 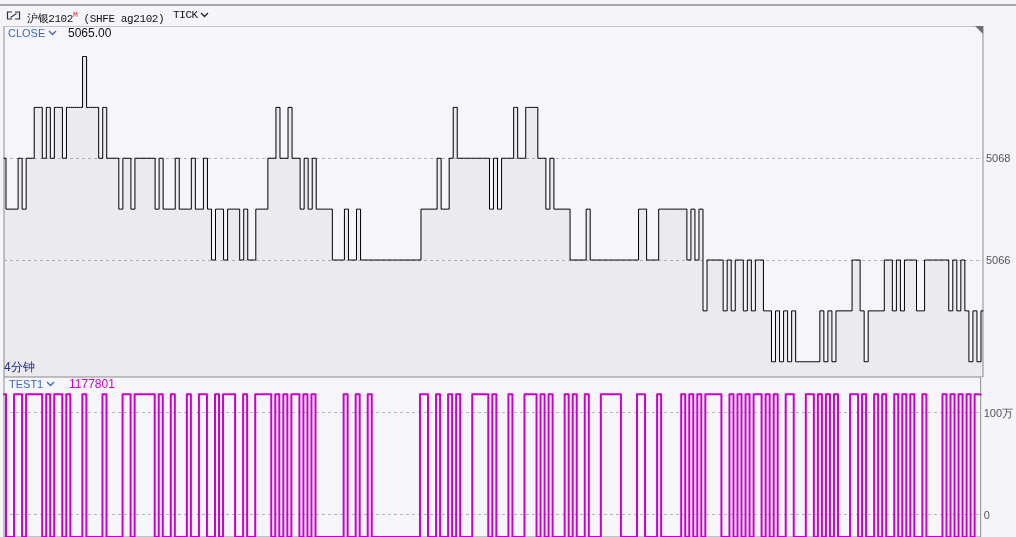 I want to click on annotation: 5065.00, so click(x=90, y=33).